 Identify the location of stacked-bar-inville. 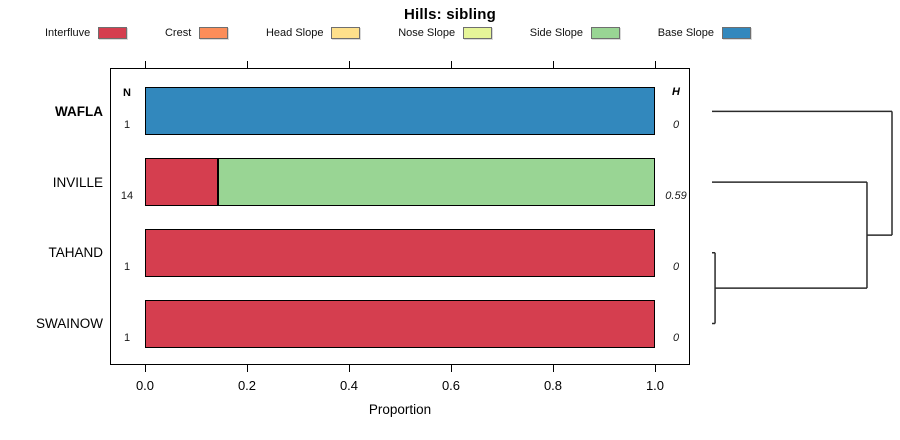
(400, 182).